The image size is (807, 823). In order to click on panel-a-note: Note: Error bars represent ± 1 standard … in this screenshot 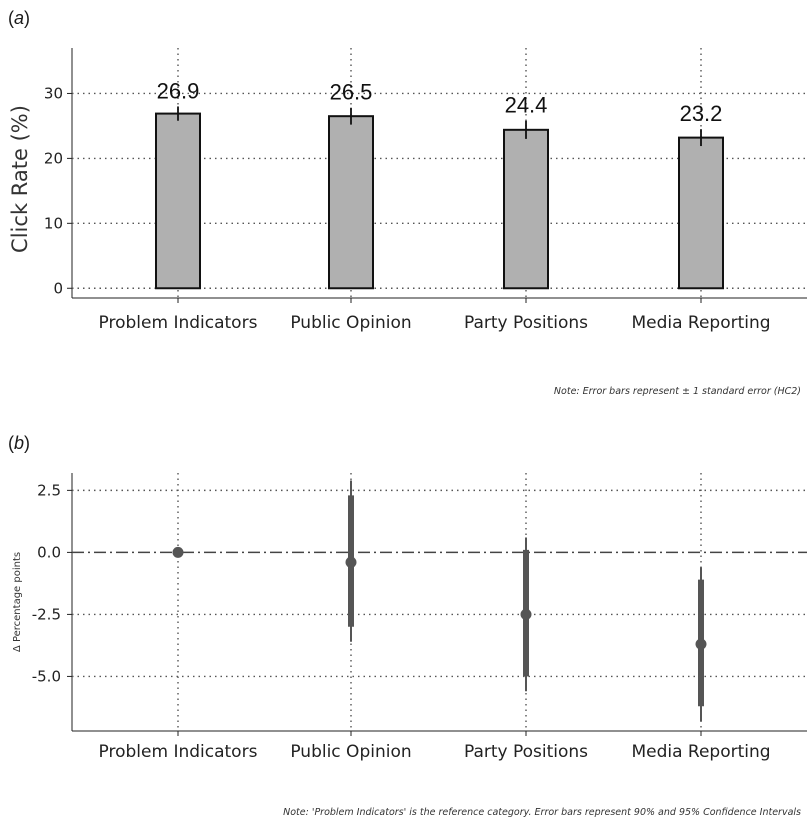, I will do `click(677, 391)`.